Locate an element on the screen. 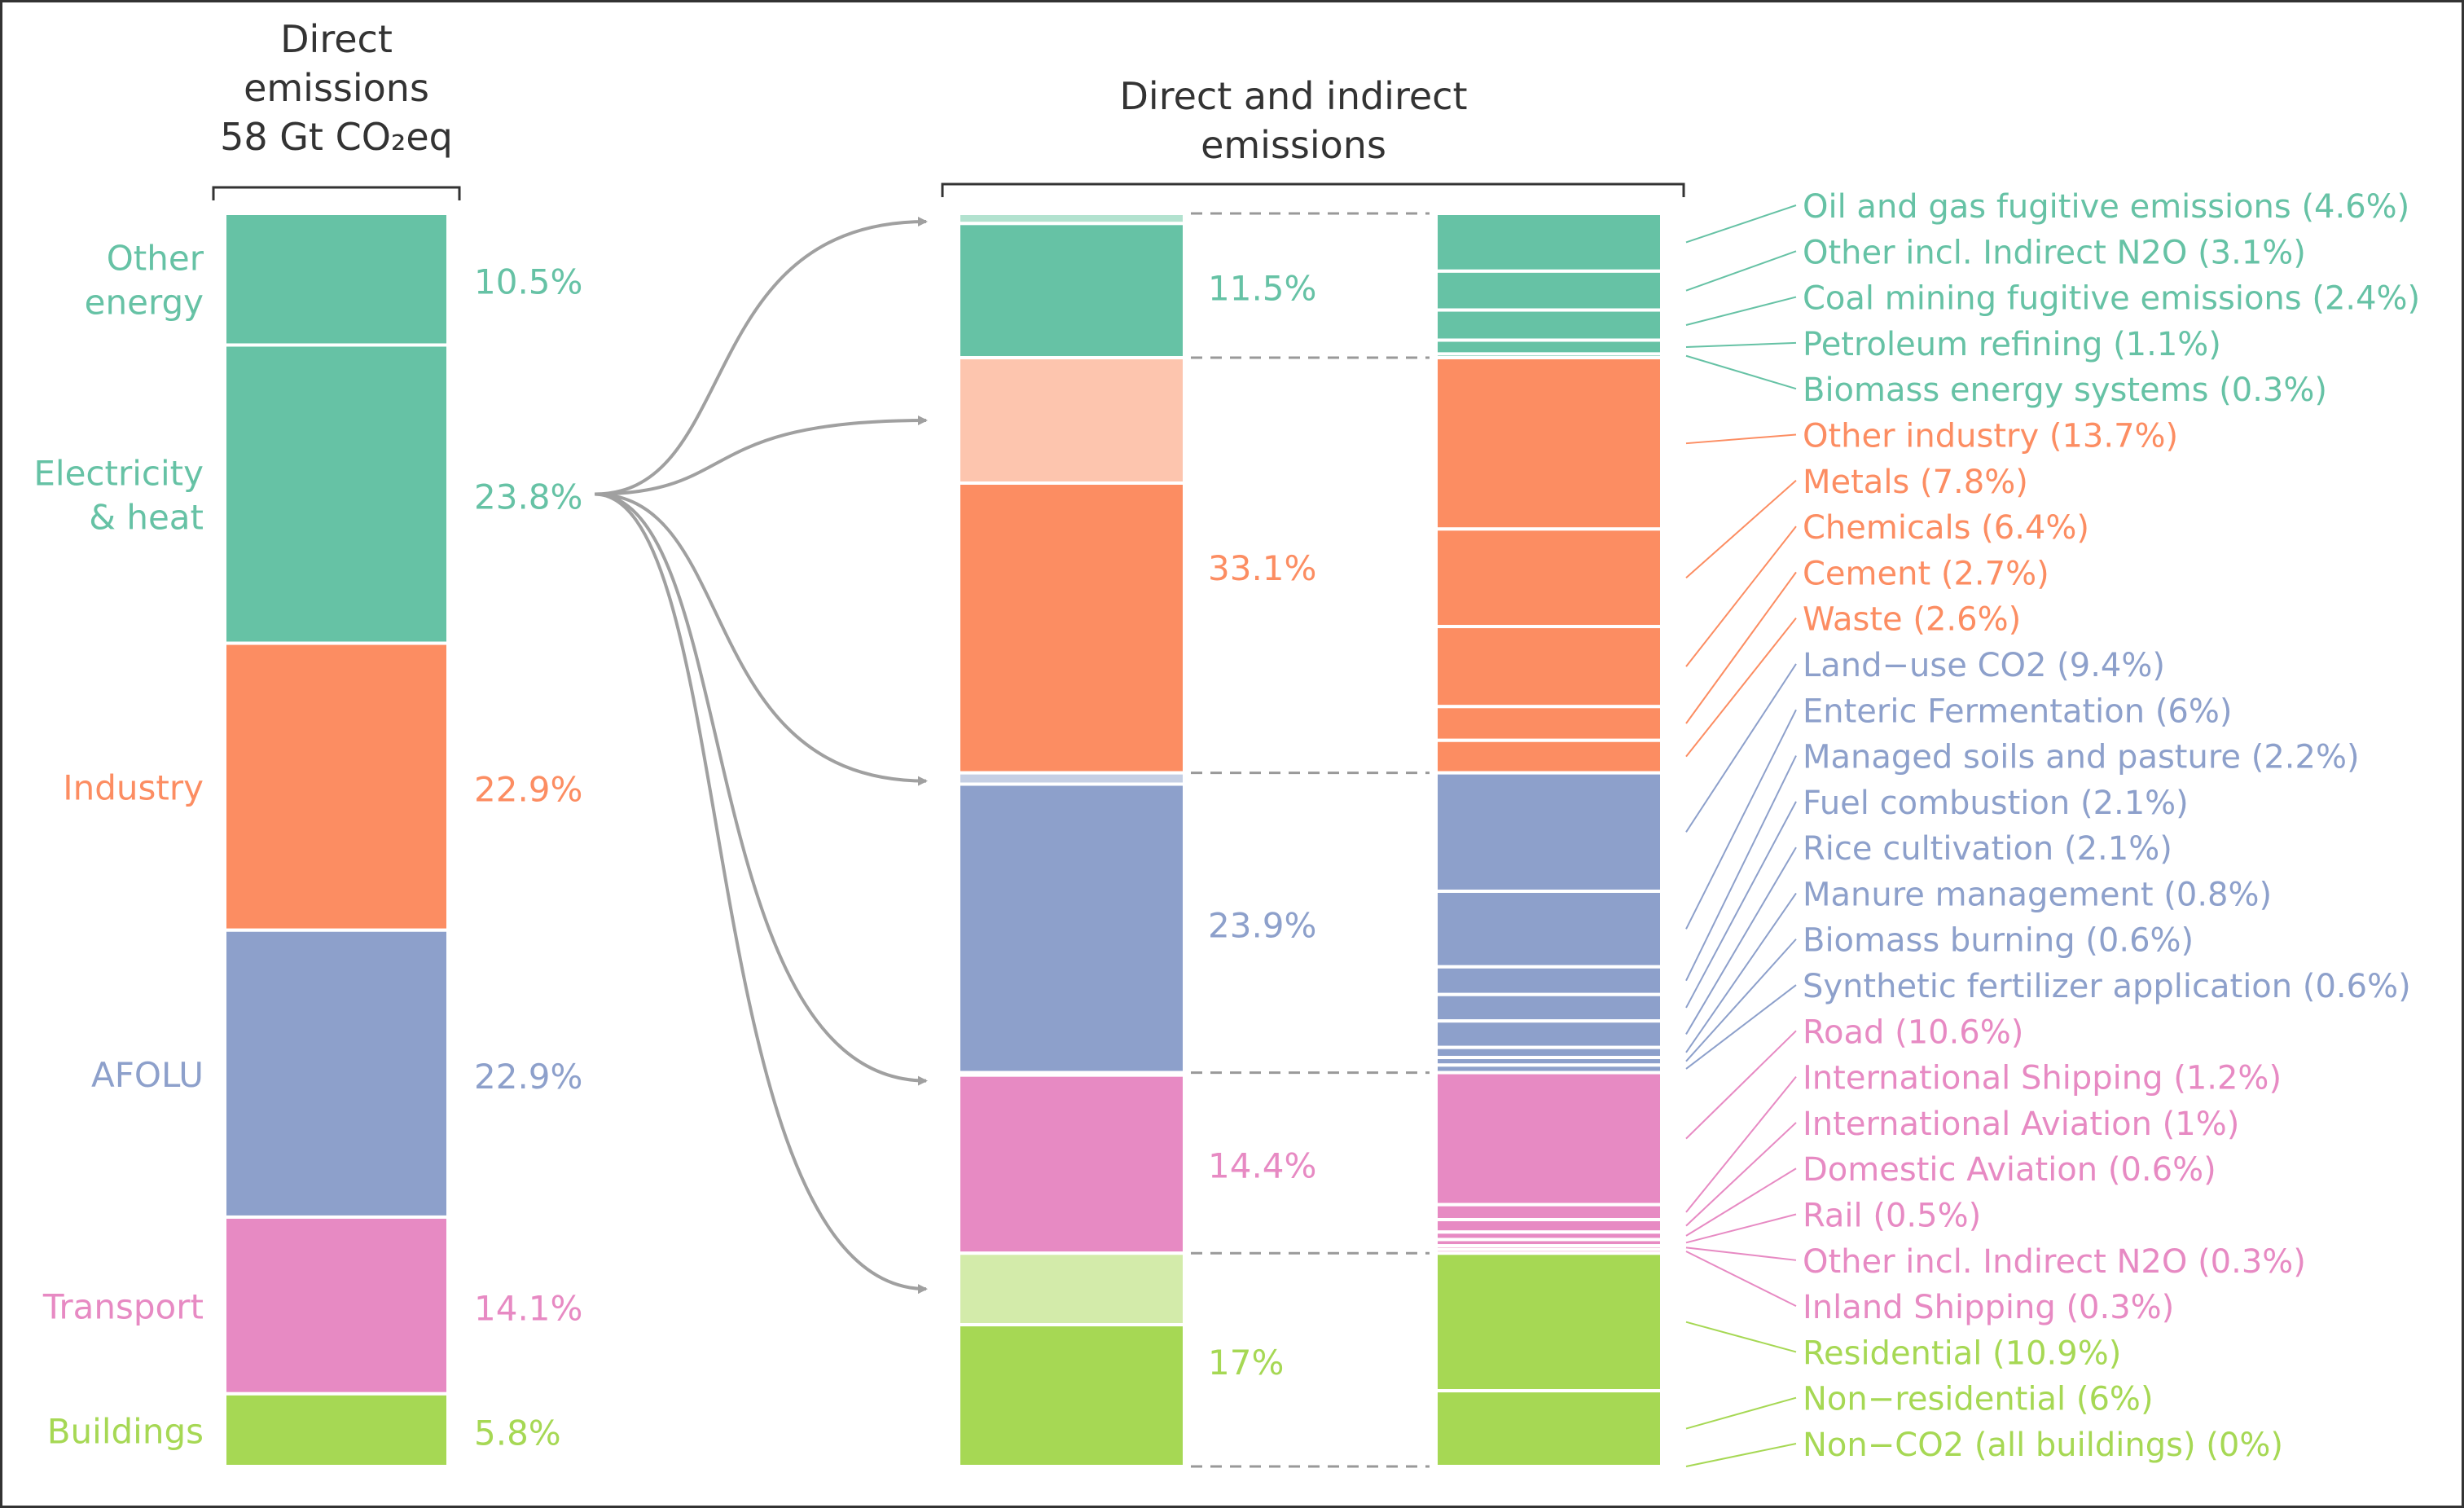  direct-indirect-bar: 11.5% 33.1% 23.9% 14.4% 17% is located at coordinates (1136, 840).